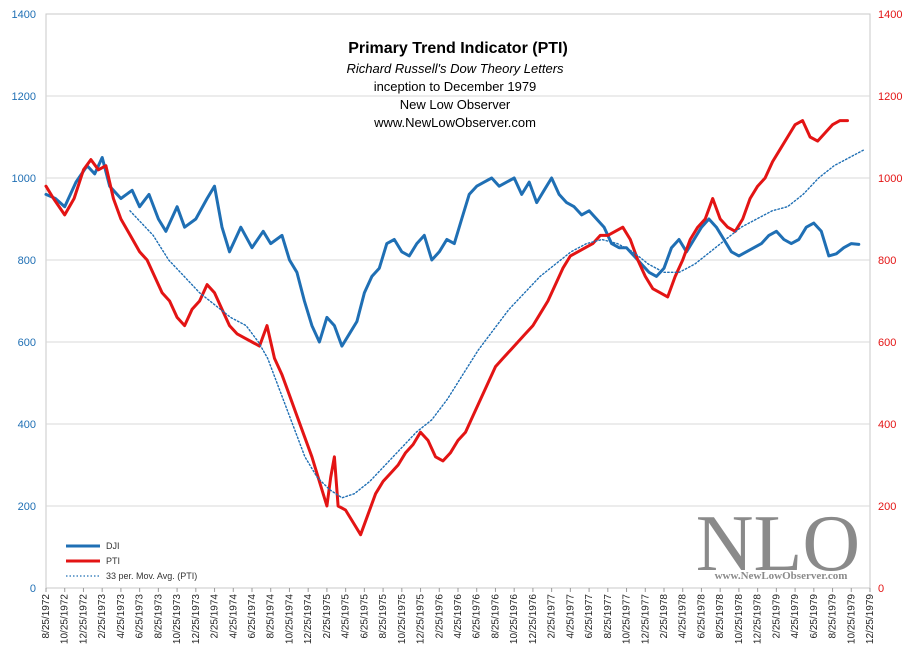  What do you see at coordinates (454, 122) in the screenshot?
I see `chart-subtitle-4: www.NewLowObserver.com` at bounding box center [454, 122].